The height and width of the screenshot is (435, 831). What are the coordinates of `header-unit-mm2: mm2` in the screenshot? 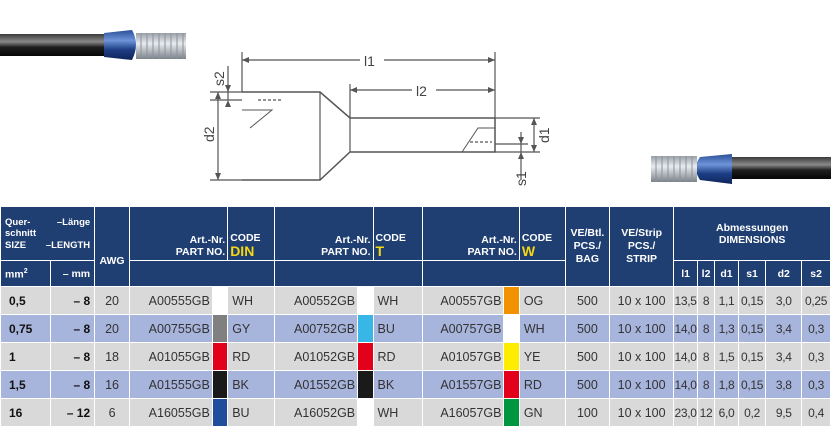 It's located at (26, 273).